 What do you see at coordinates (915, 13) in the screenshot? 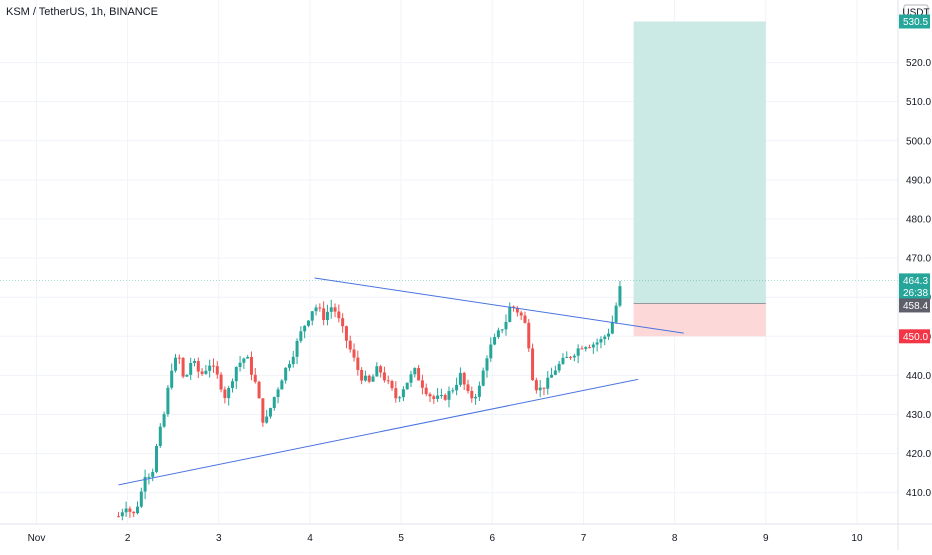
I see `currency-label: USDT` at bounding box center [915, 13].